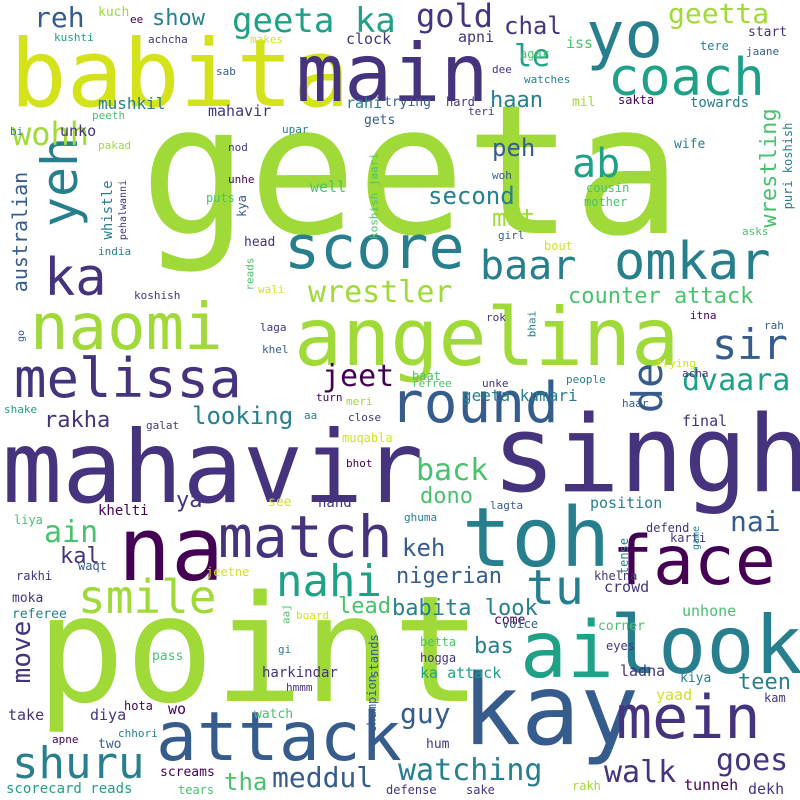 This screenshot has height=800, width=800. What do you see at coordinates (285, 649) in the screenshot?
I see `word-gi: gi` at bounding box center [285, 649].